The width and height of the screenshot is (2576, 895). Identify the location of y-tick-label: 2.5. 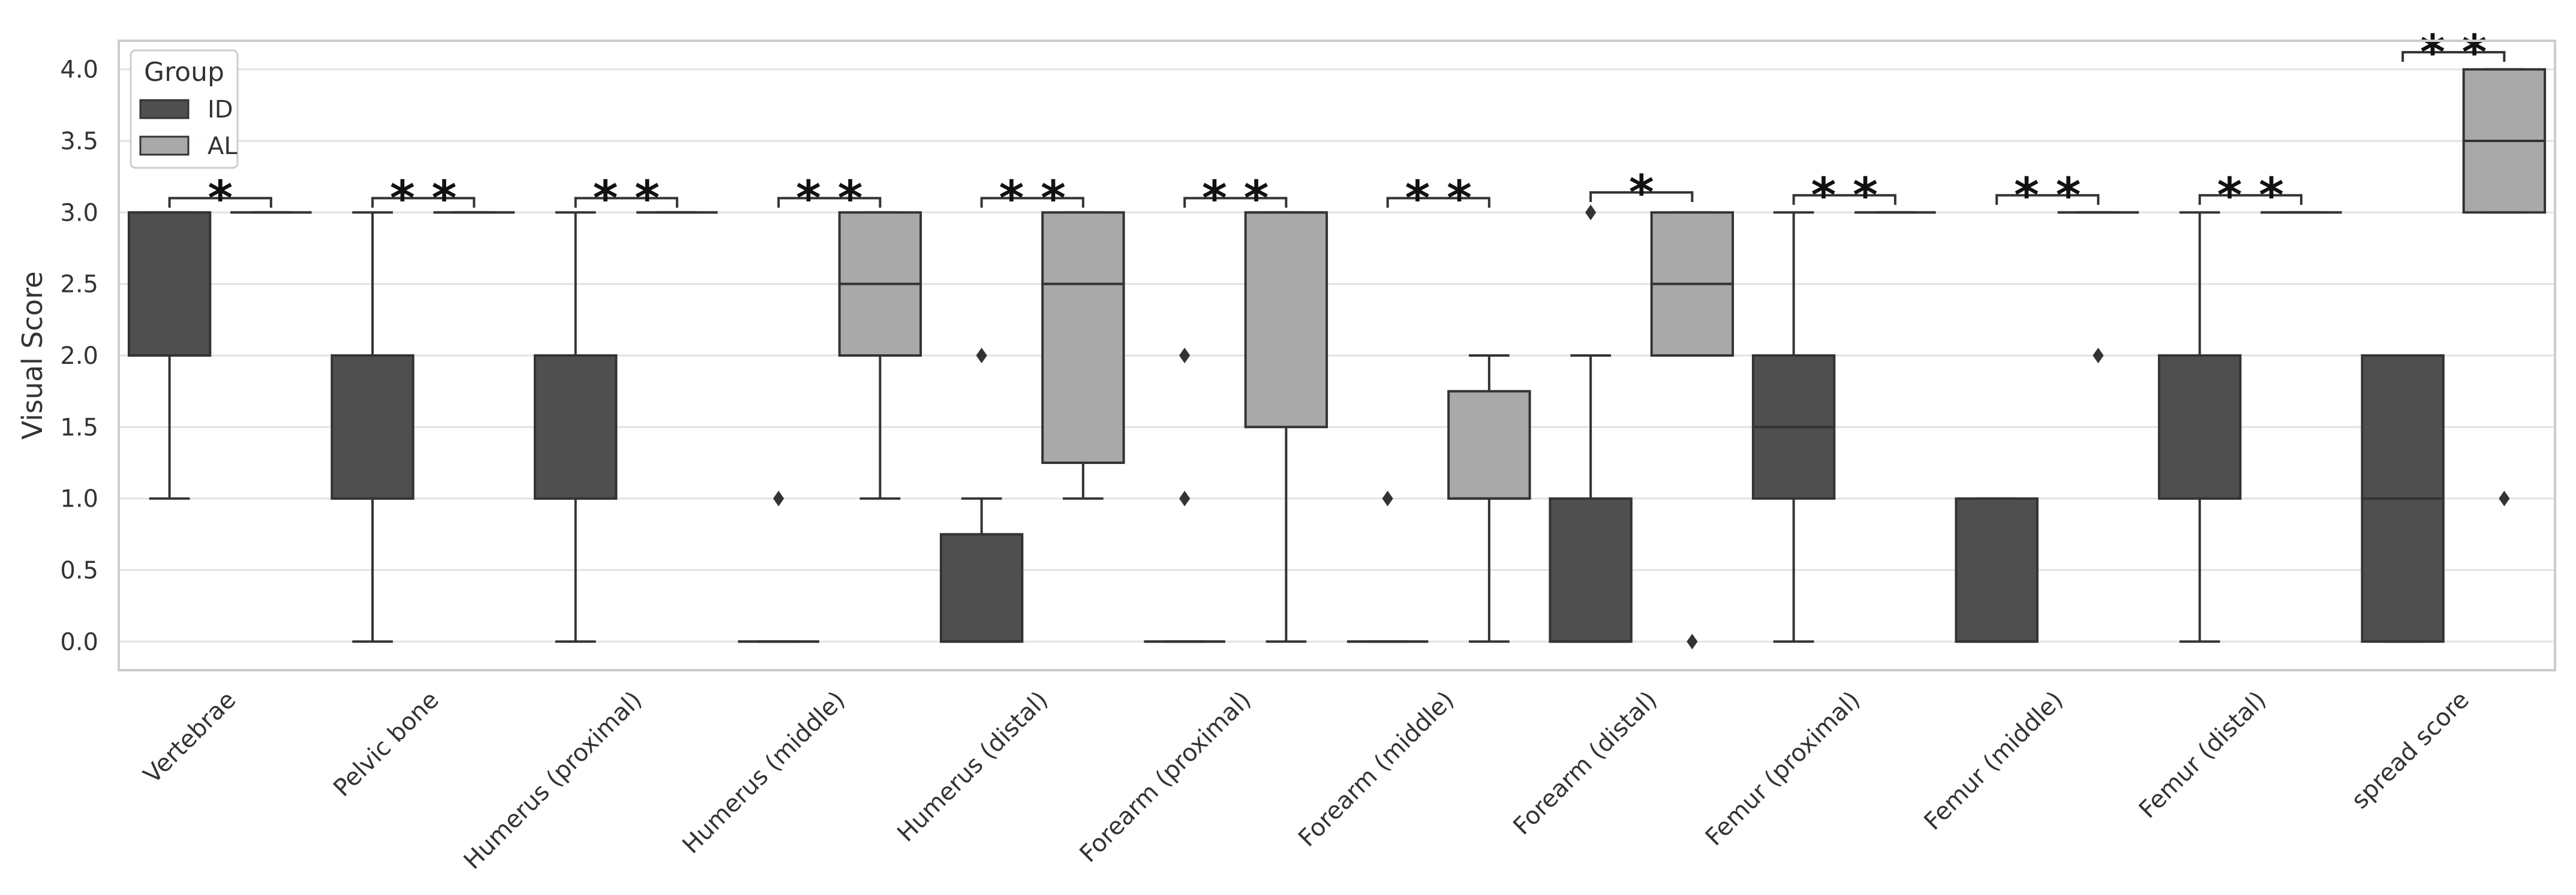
(79, 285).